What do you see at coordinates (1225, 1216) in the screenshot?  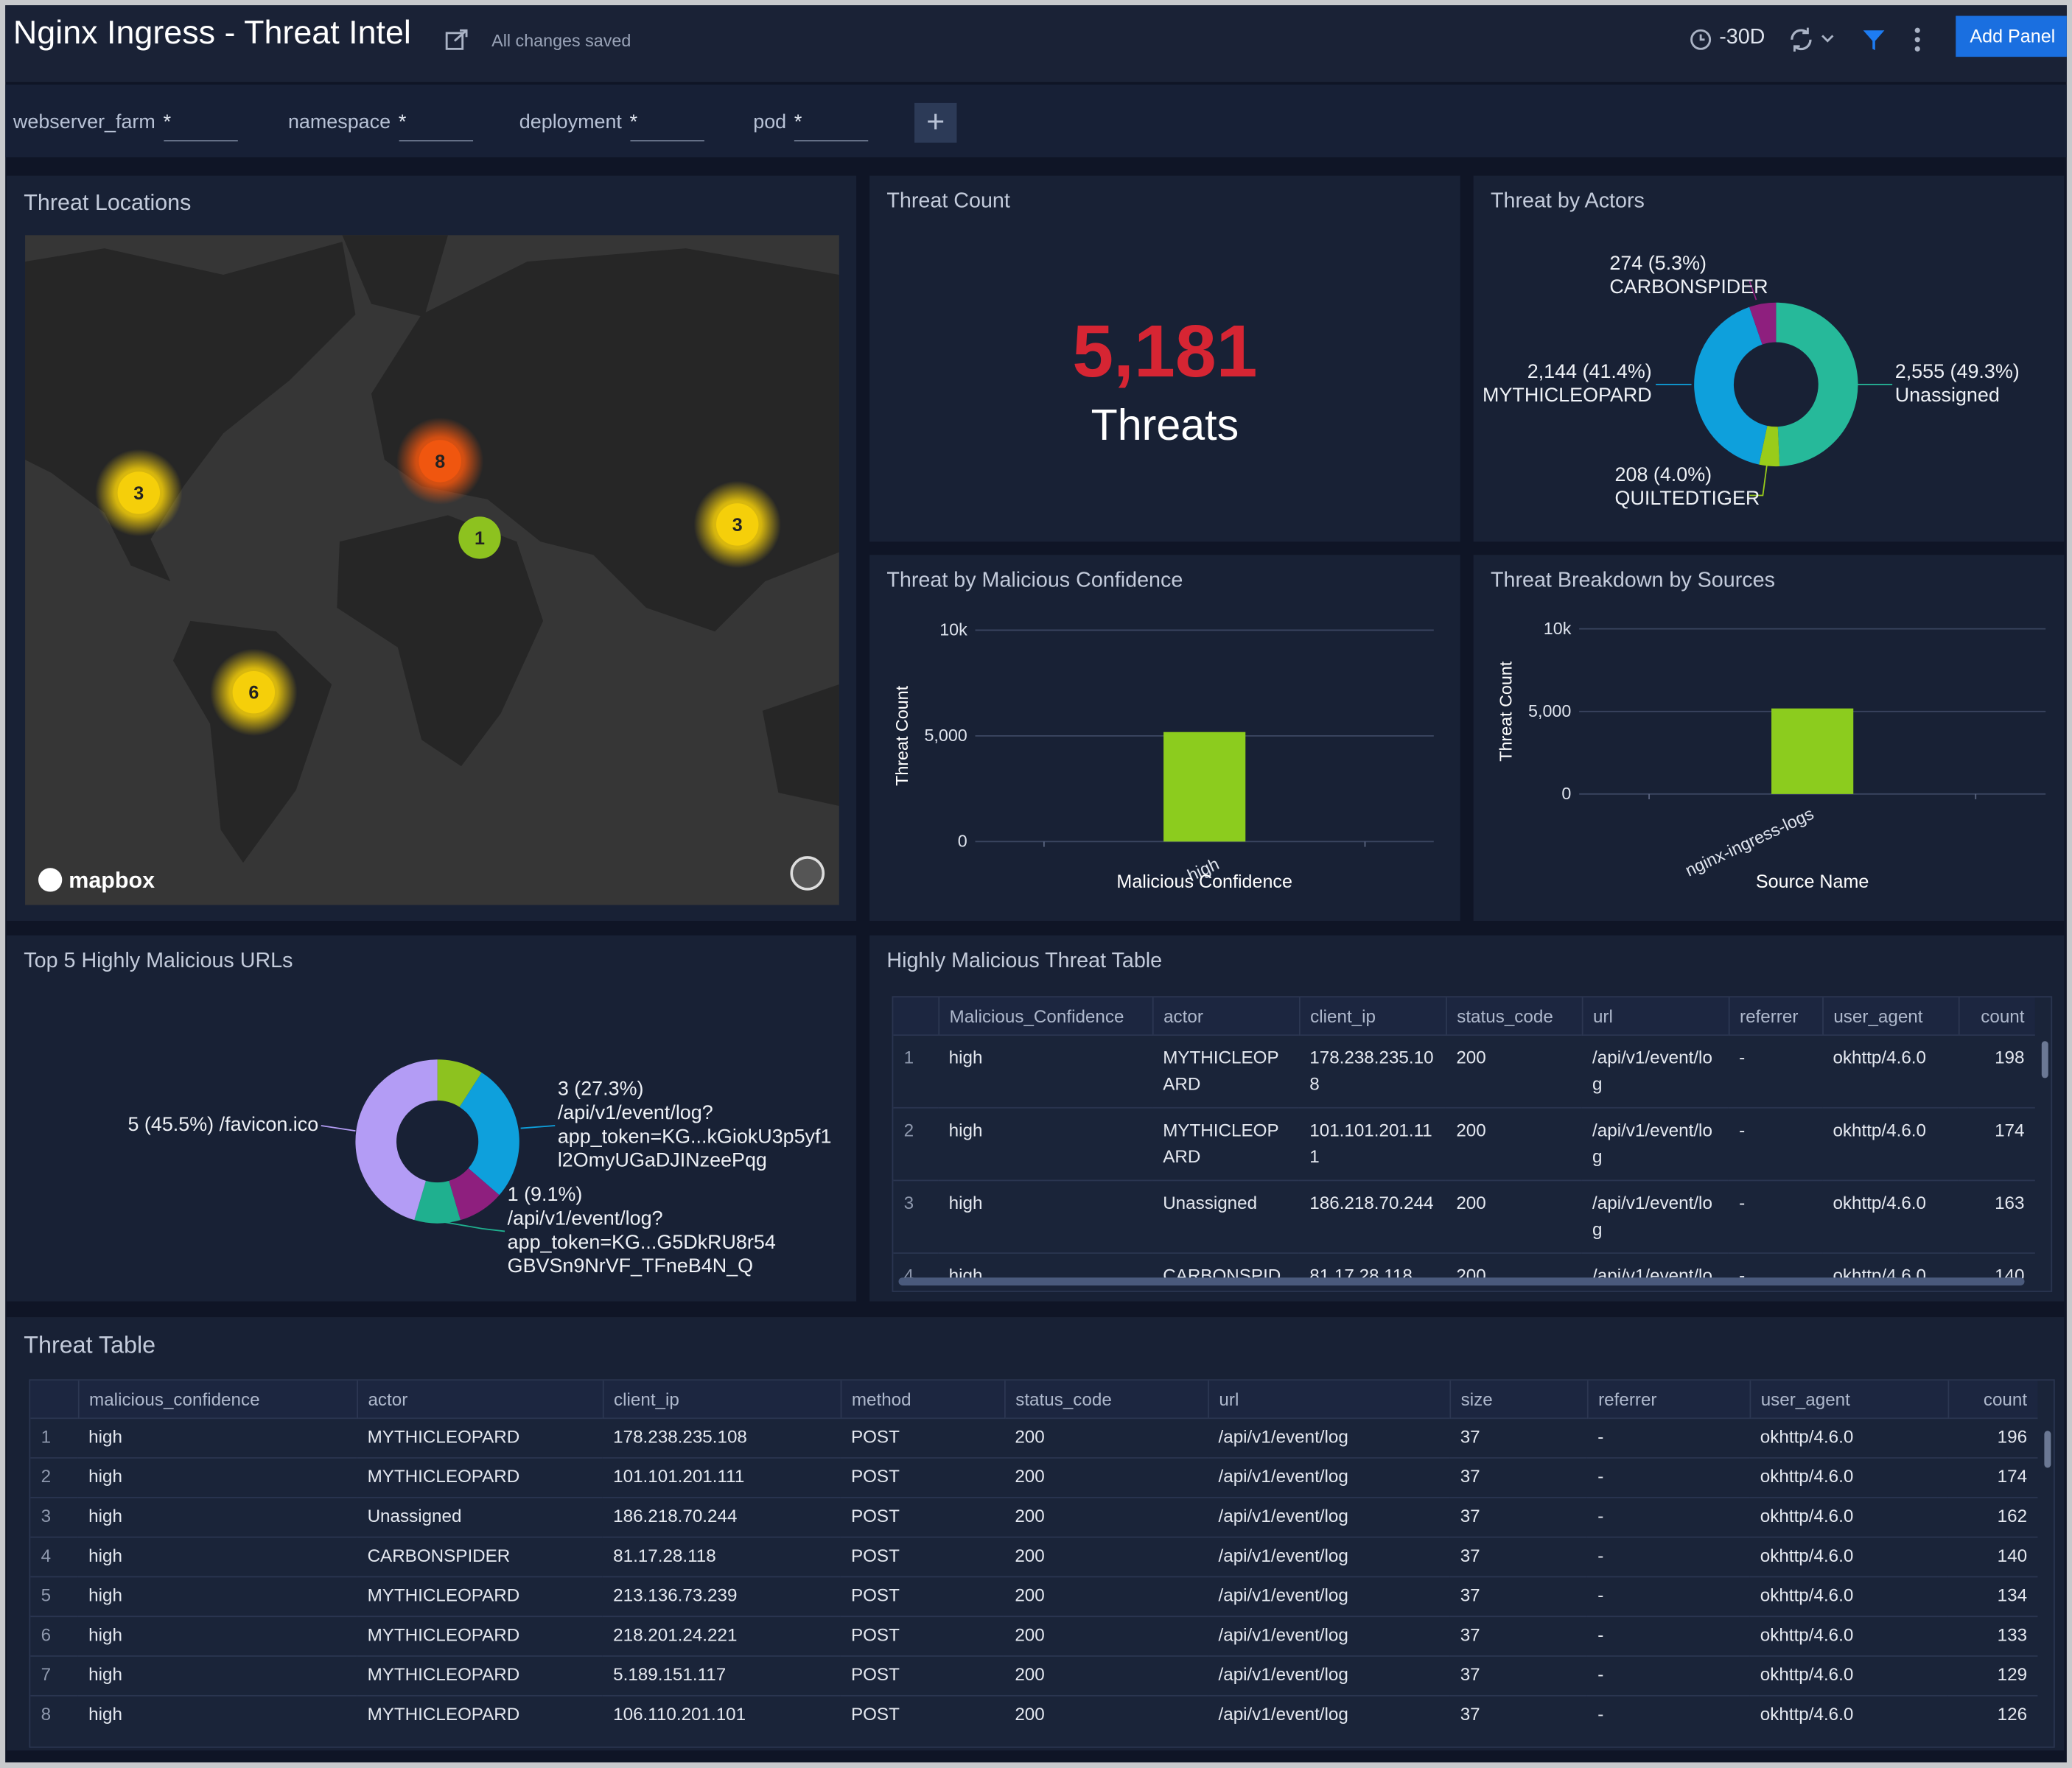 I see `table-cell: Unassigned` at bounding box center [1225, 1216].